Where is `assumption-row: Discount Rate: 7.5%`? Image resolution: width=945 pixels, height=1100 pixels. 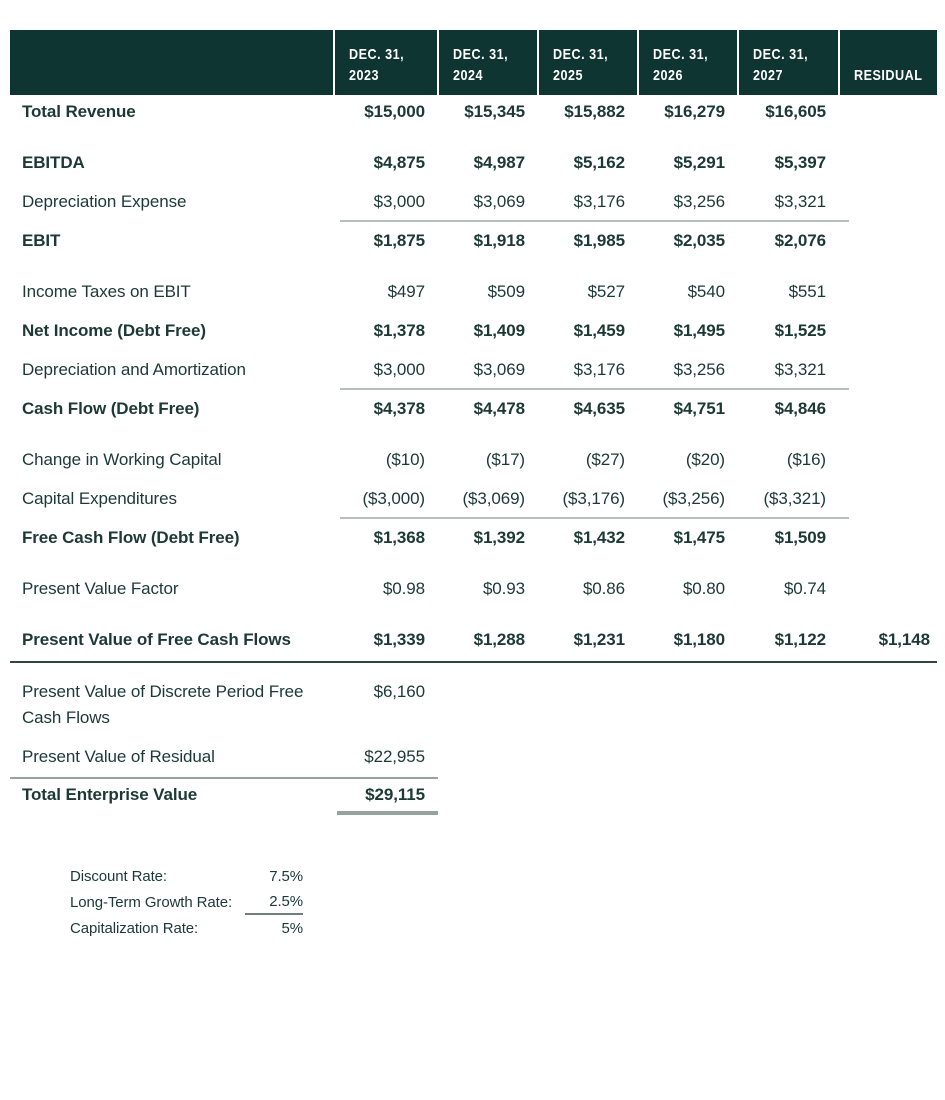 assumption-row: Discount Rate: 7.5% is located at coordinates (503, 876).